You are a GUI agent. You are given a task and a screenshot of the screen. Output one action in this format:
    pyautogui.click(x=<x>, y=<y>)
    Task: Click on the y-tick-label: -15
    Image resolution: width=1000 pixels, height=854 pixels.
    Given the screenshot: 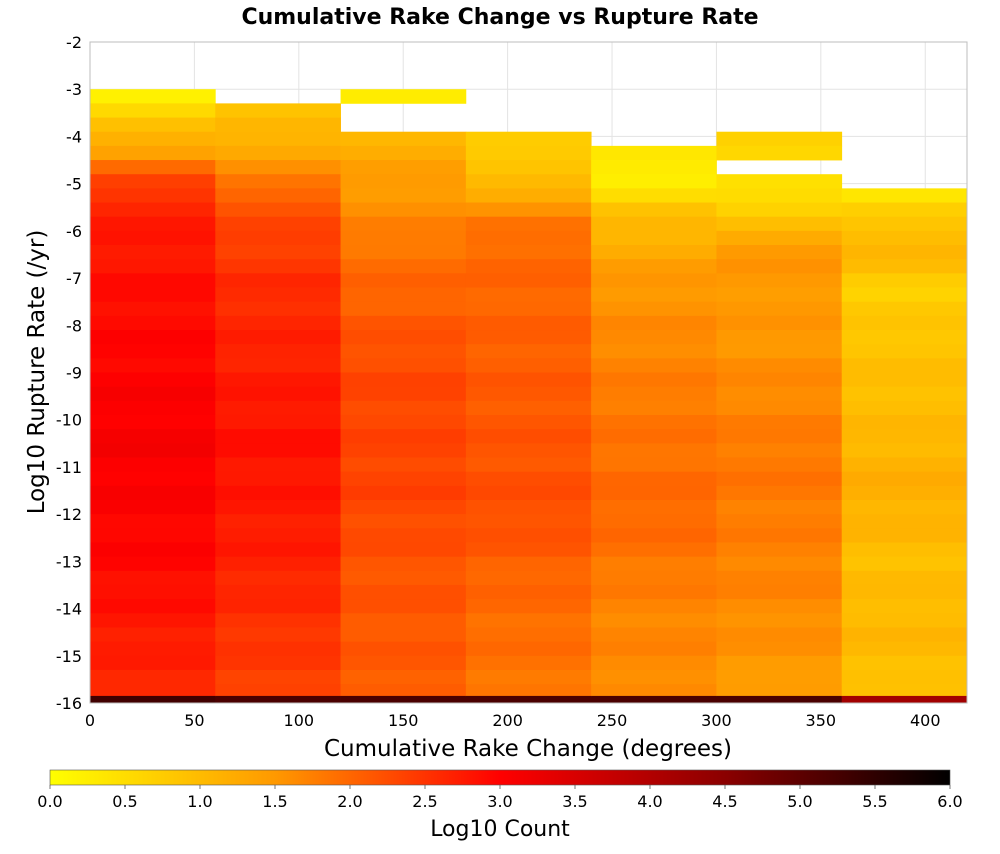 What is the action you would take?
    pyautogui.click(x=69, y=656)
    